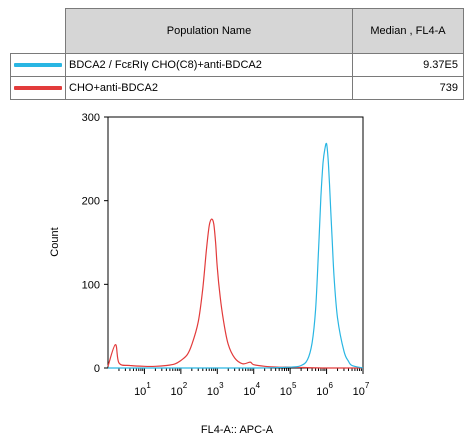 Image resolution: width=472 pixels, height=448 pixels. I want to click on x-tick-label: 10³, so click(215, 389).